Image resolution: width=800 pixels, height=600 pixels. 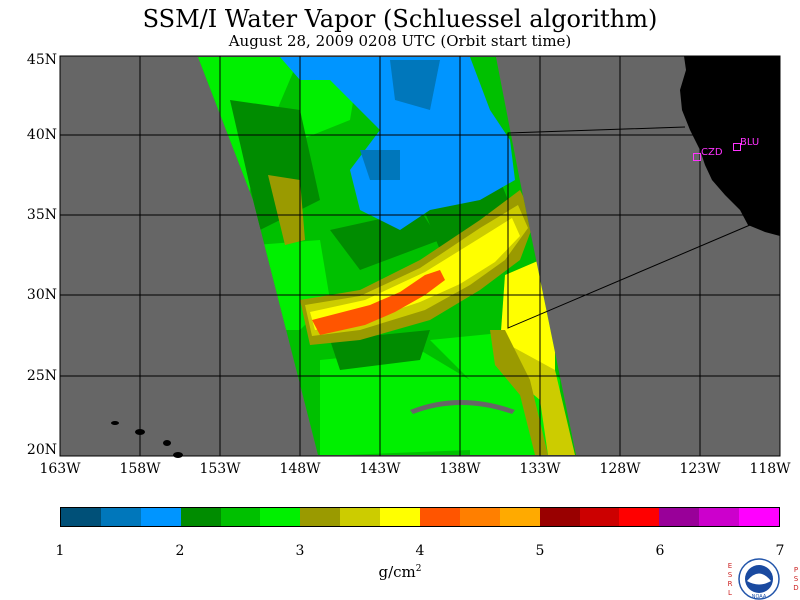 I want to click on colorbar-label-5: 5, so click(x=540, y=551).